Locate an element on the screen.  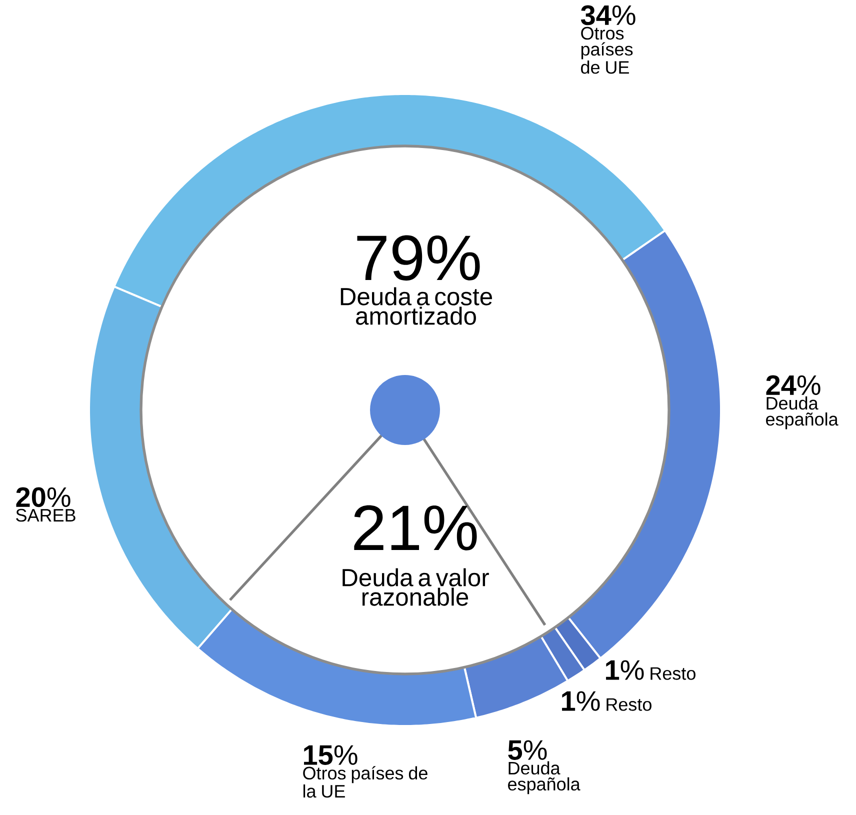
data-label: 5% is located at coordinates (527, 750).